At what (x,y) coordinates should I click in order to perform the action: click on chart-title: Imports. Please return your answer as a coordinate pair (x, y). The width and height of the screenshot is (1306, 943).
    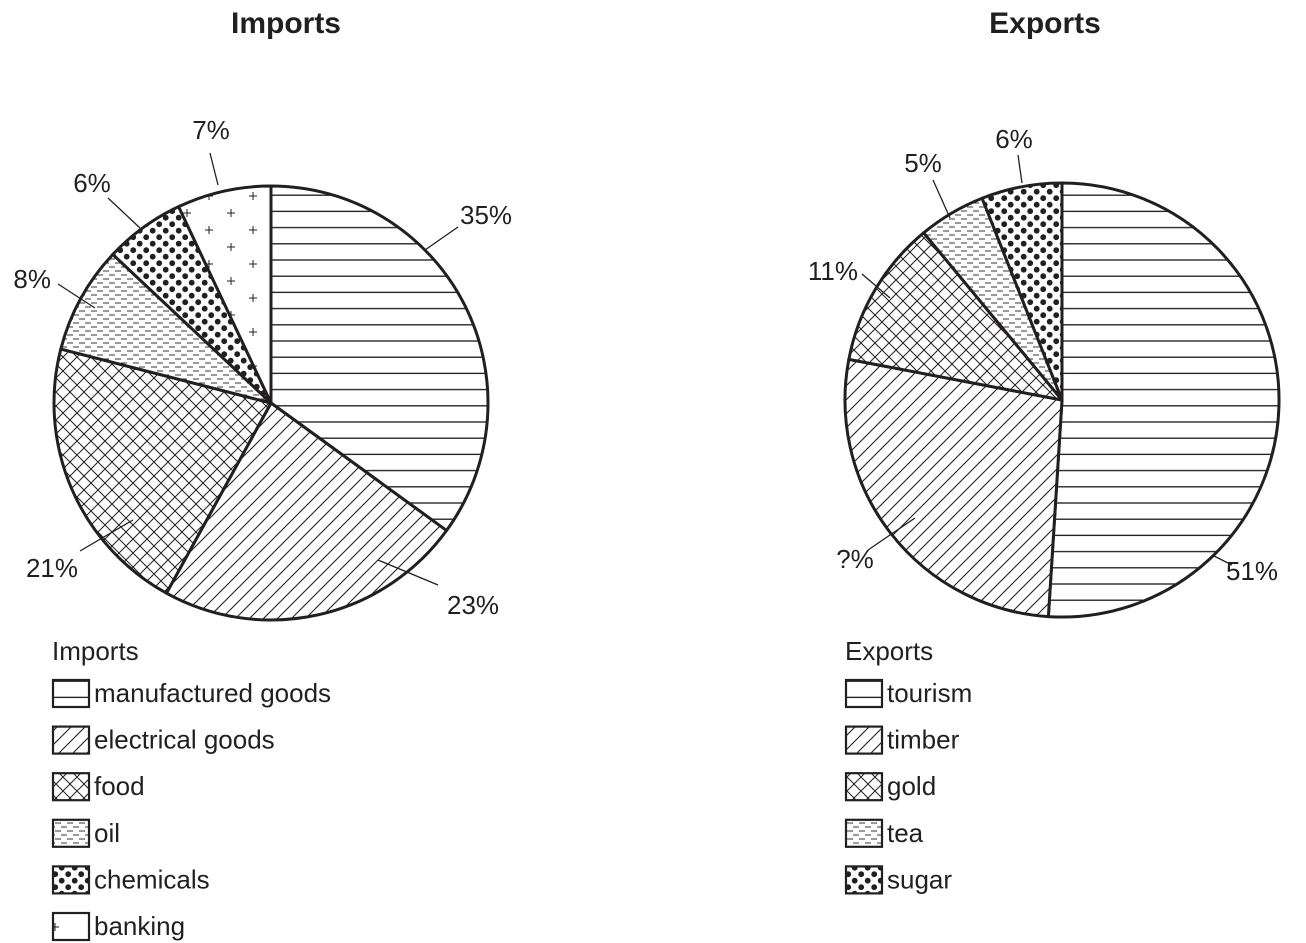
    Looking at the image, I should click on (286, 23).